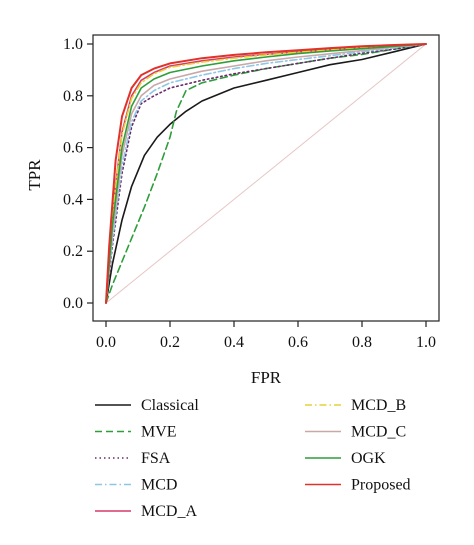 The width and height of the screenshot is (474, 545). Describe the element at coordinates (106, 342) in the screenshot. I see `x-tick-label: 0.0` at that location.